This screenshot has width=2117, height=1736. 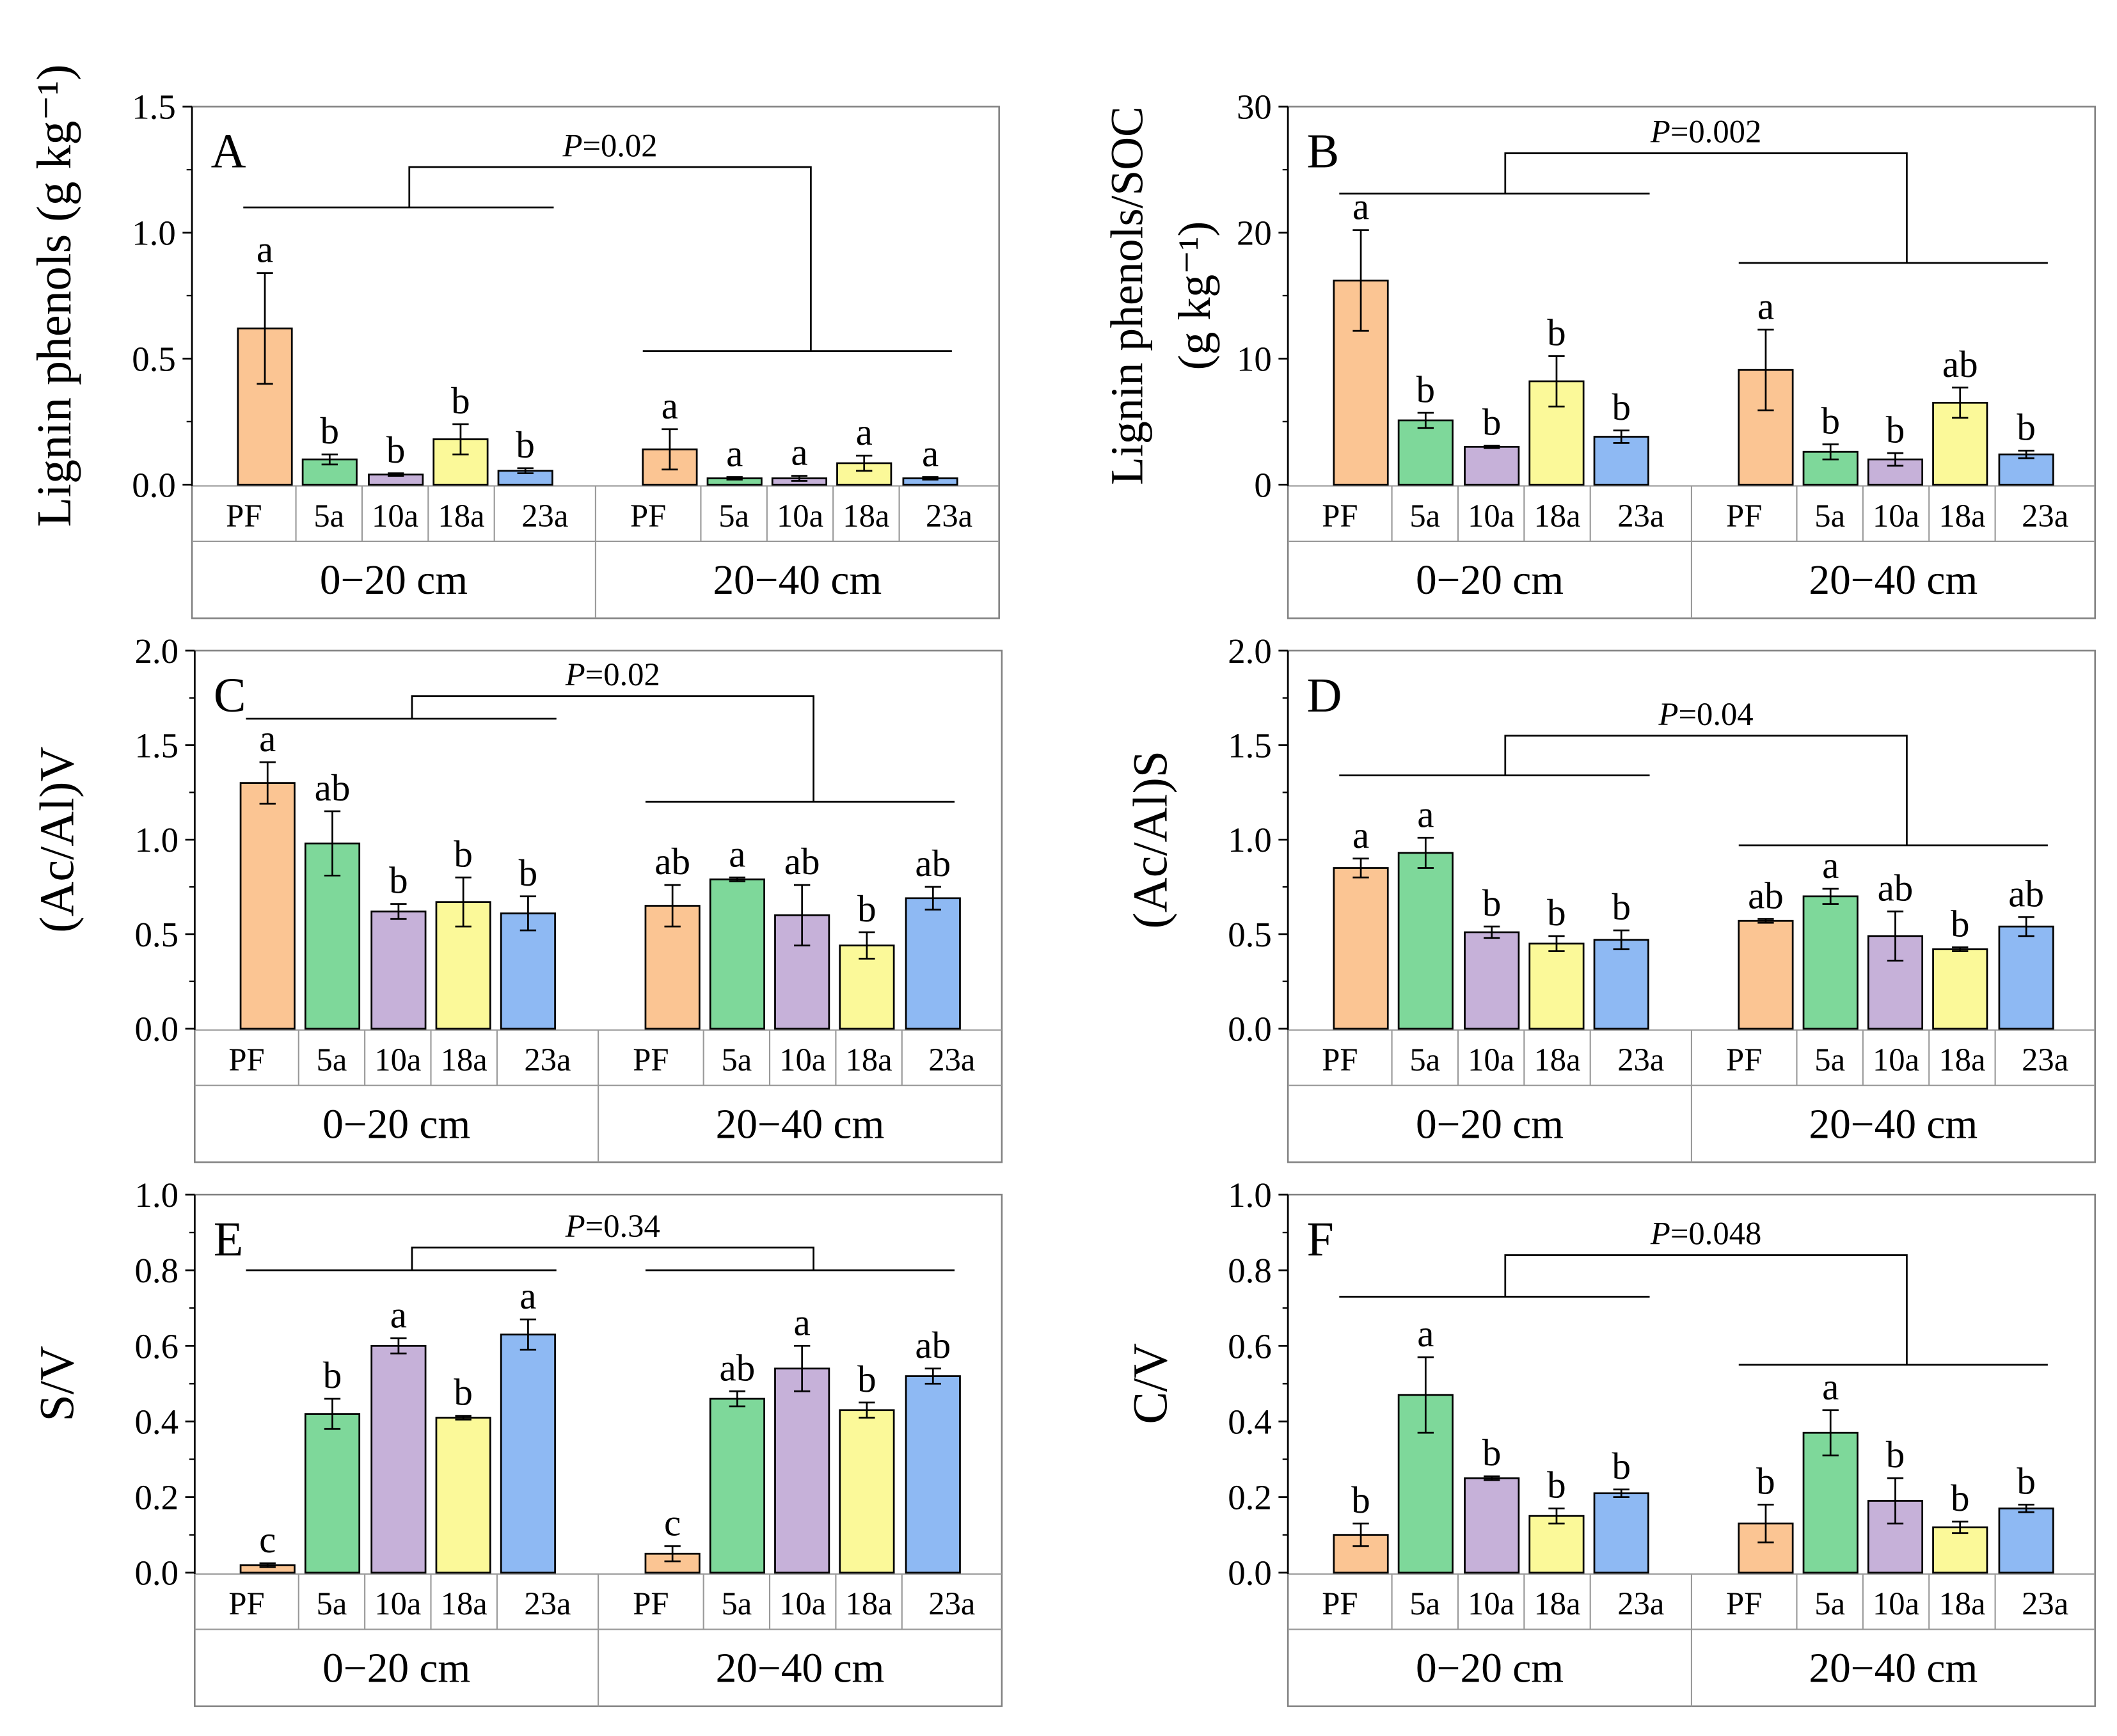 What do you see at coordinates (156, 1346) in the screenshot?
I see `y-tick-label: 0.6` at bounding box center [156, 1346].